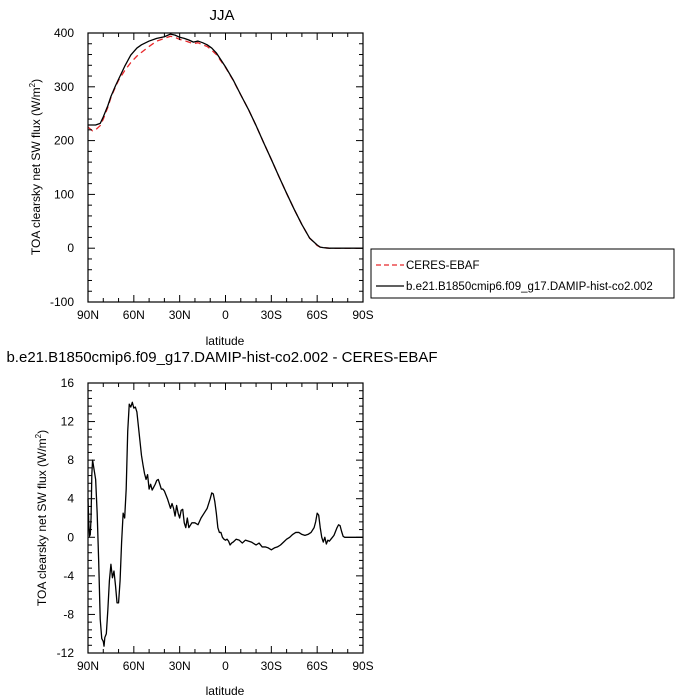 The height and width of the screenshot is (700, 700). What do you see at coordinates (225, 341) in the screenshot?
I see `top-chart-xlabel: latitude` at bounding box center [225, 341].